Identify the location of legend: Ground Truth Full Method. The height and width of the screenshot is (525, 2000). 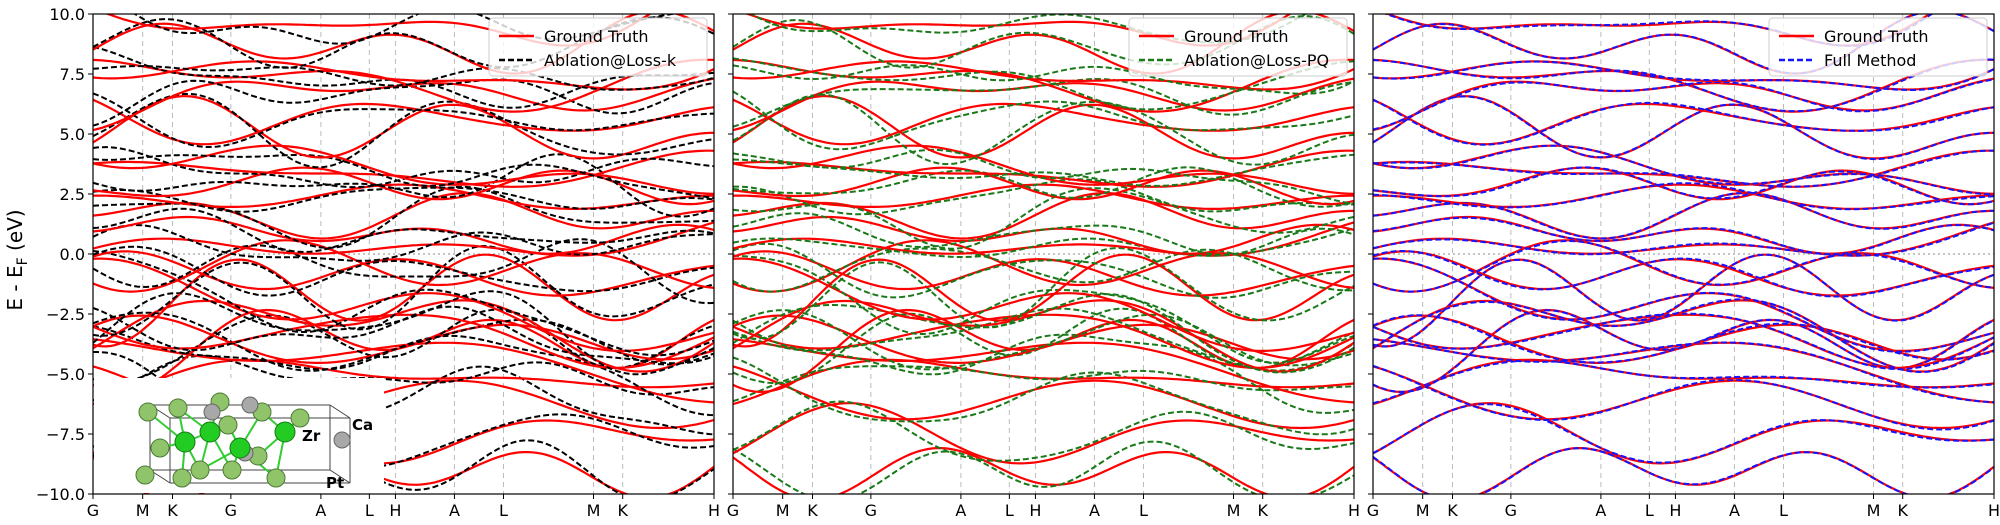
(1878, 47).